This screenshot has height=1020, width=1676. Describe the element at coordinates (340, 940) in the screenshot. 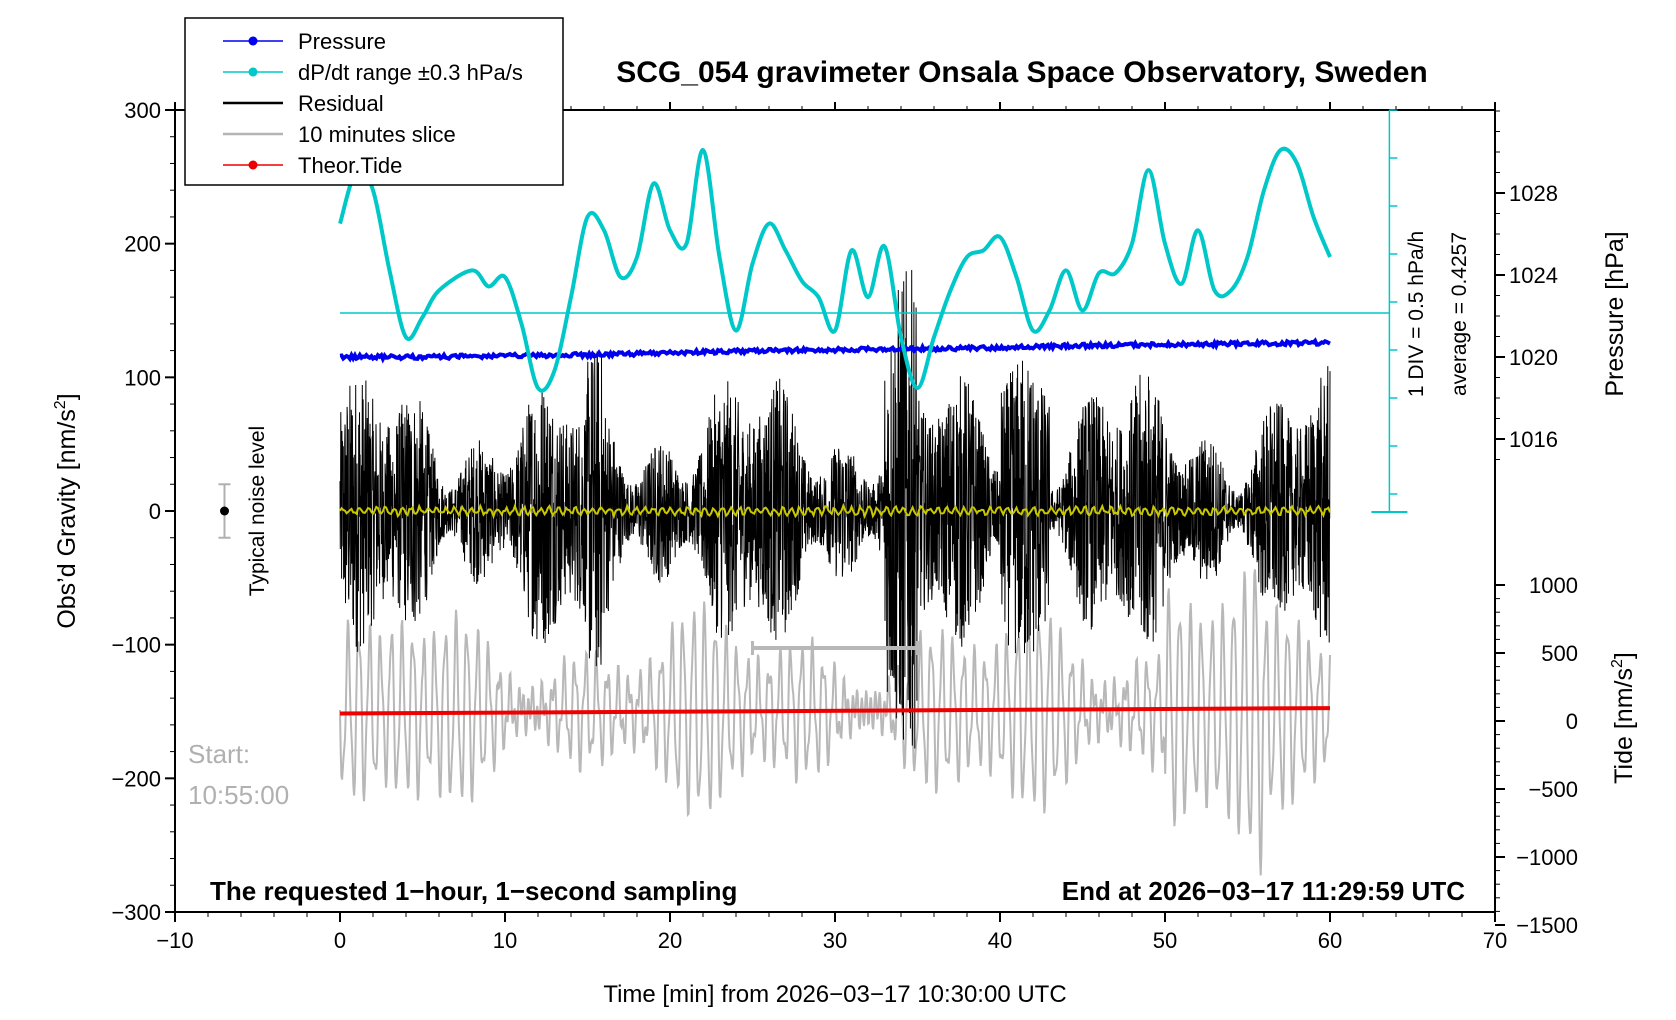

I see `x-tick-label: 0` at that location.